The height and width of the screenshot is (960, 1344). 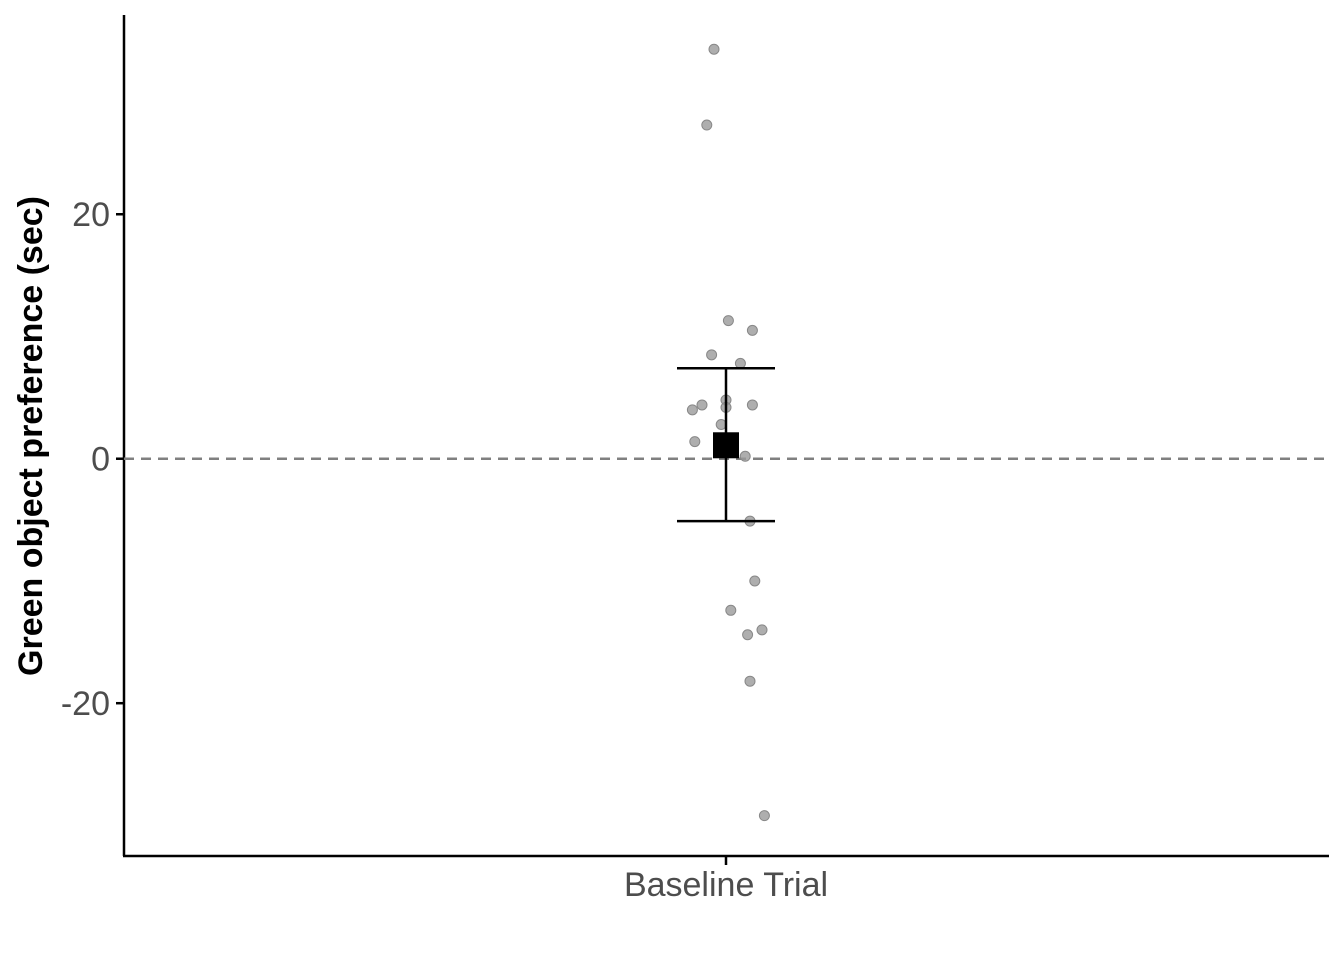 What do you see at coordinates (100, 460) in the screenshot?
I see `y-tick-label: 0` at bounding box center [100, 460].